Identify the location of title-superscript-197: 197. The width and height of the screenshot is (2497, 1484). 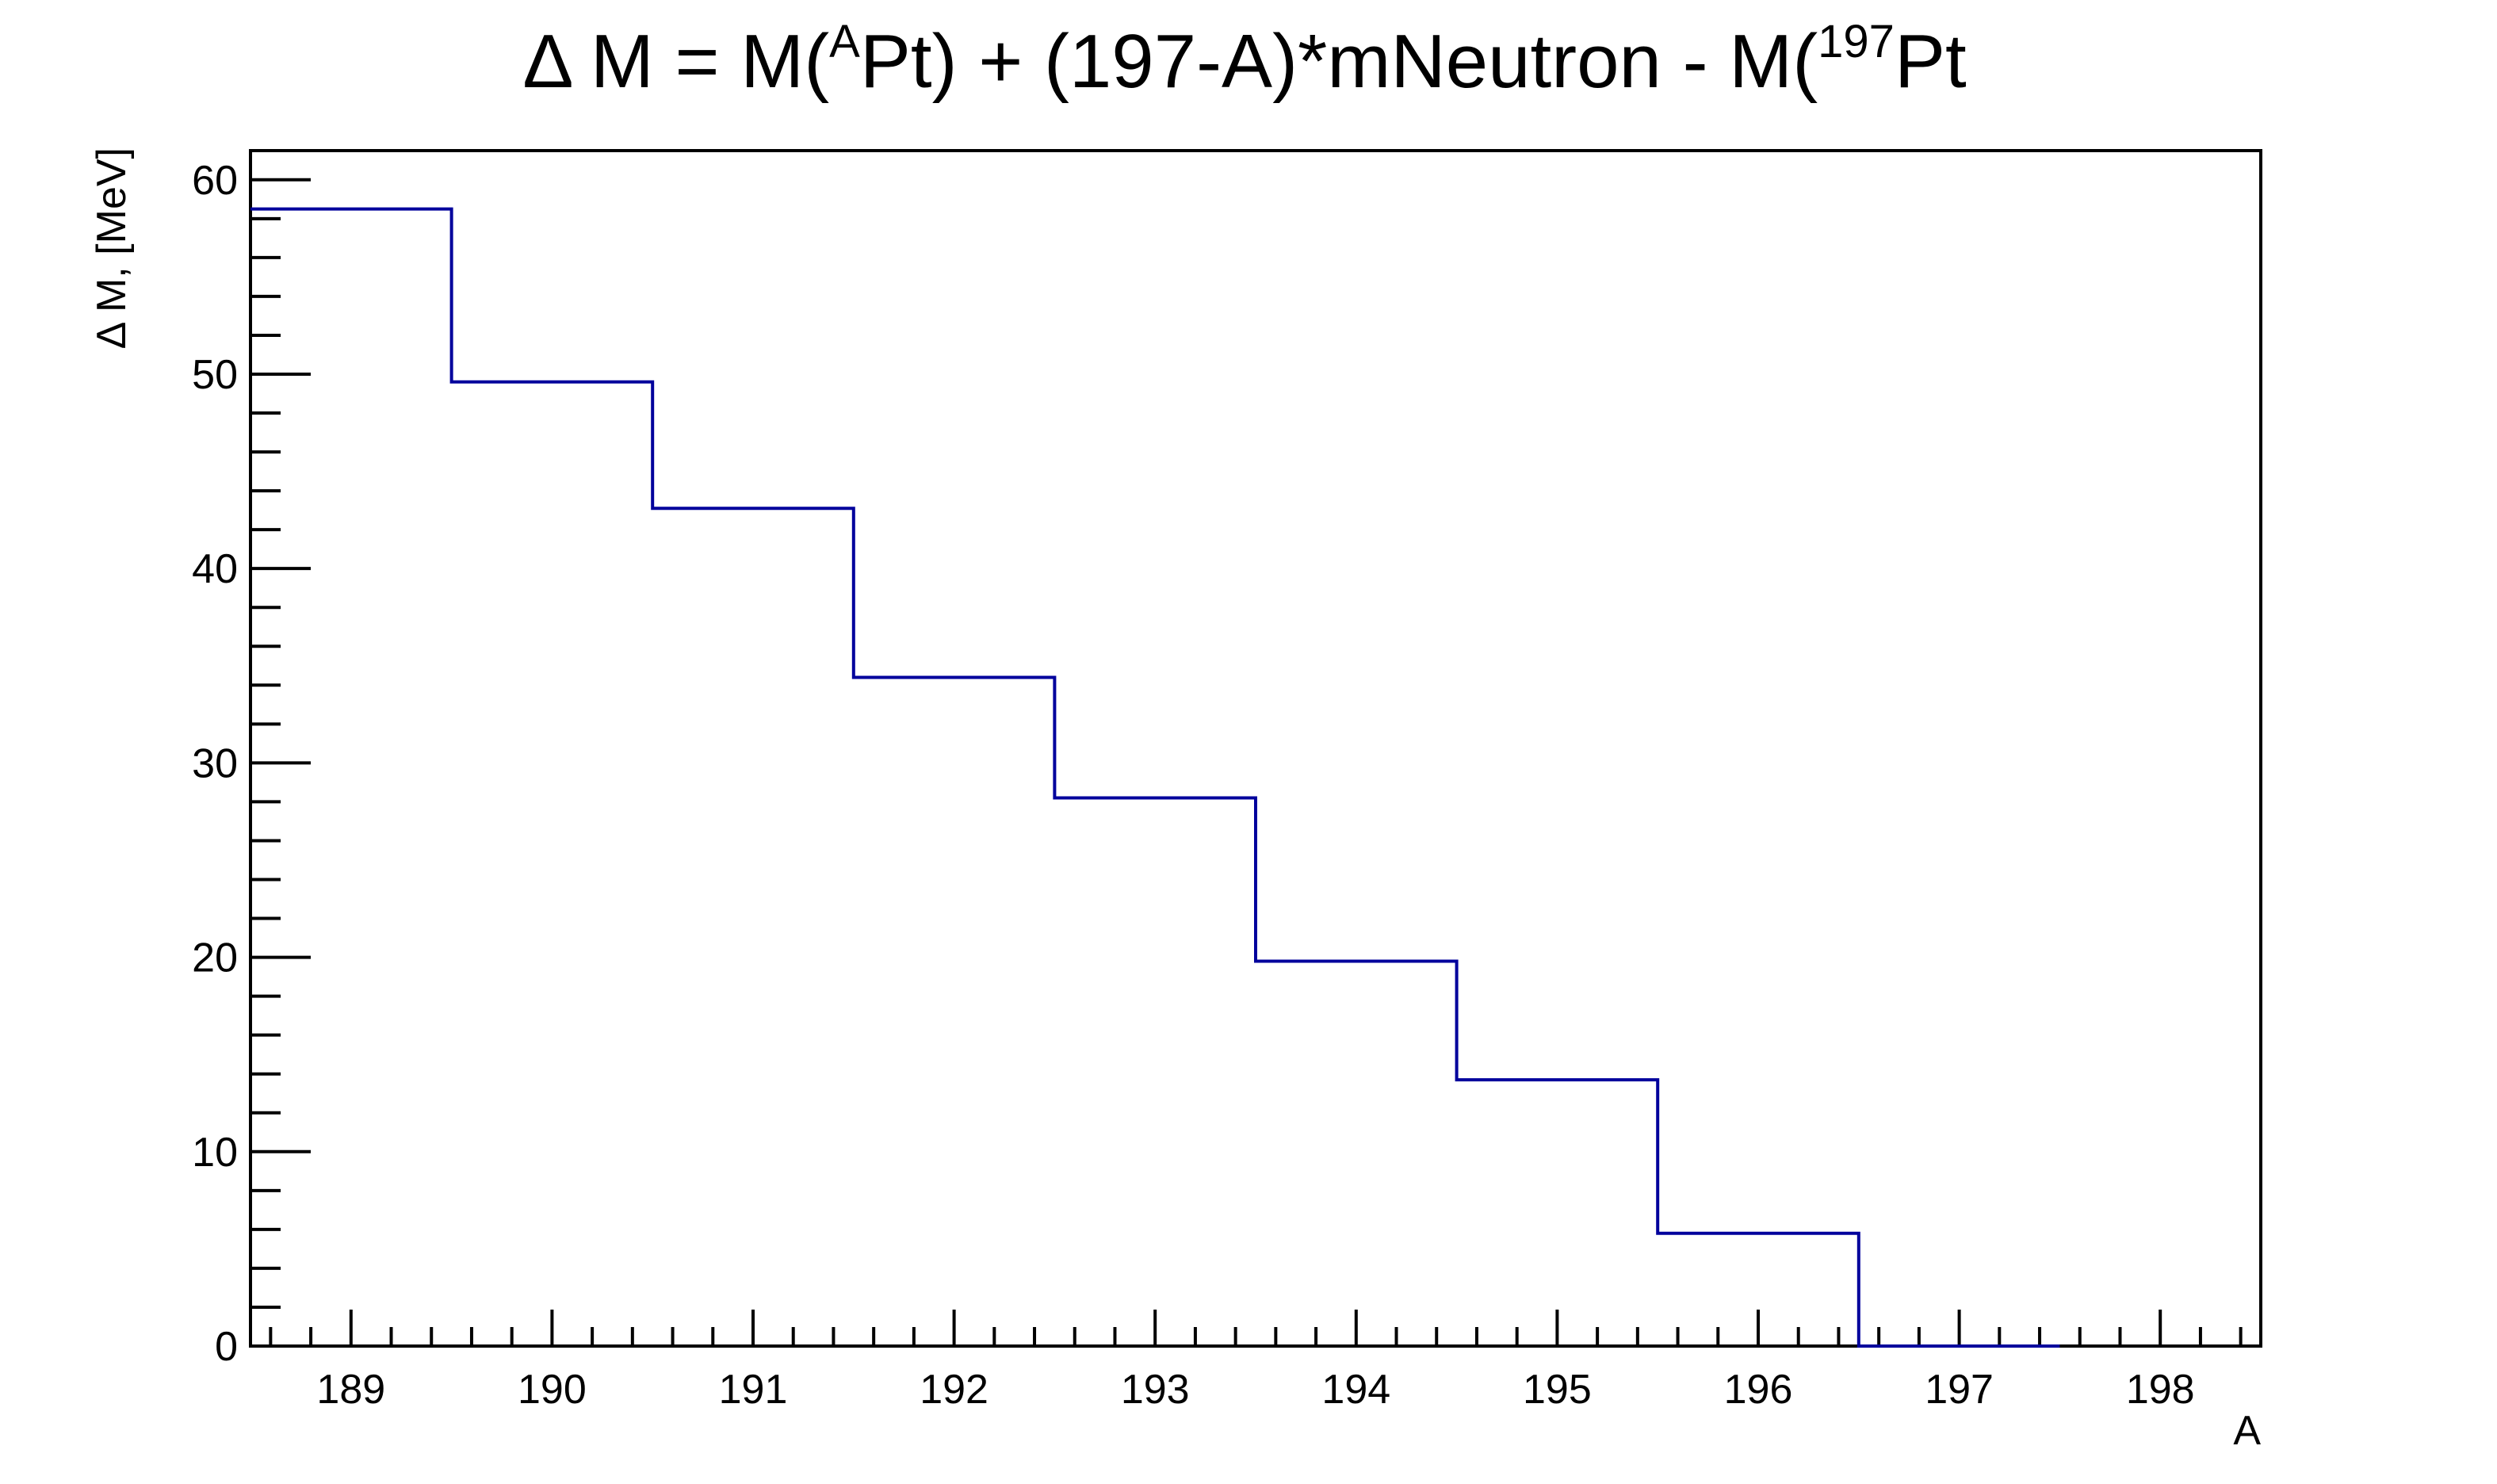
(1856, 41).